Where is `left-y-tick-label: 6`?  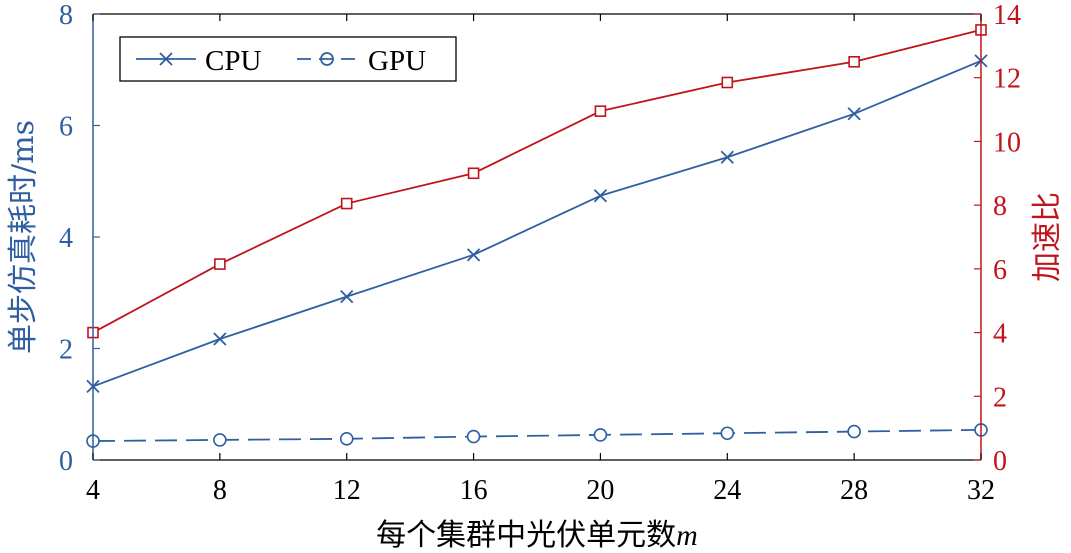
left-y-tick-label: 6 is located at coordinates (66, 127).